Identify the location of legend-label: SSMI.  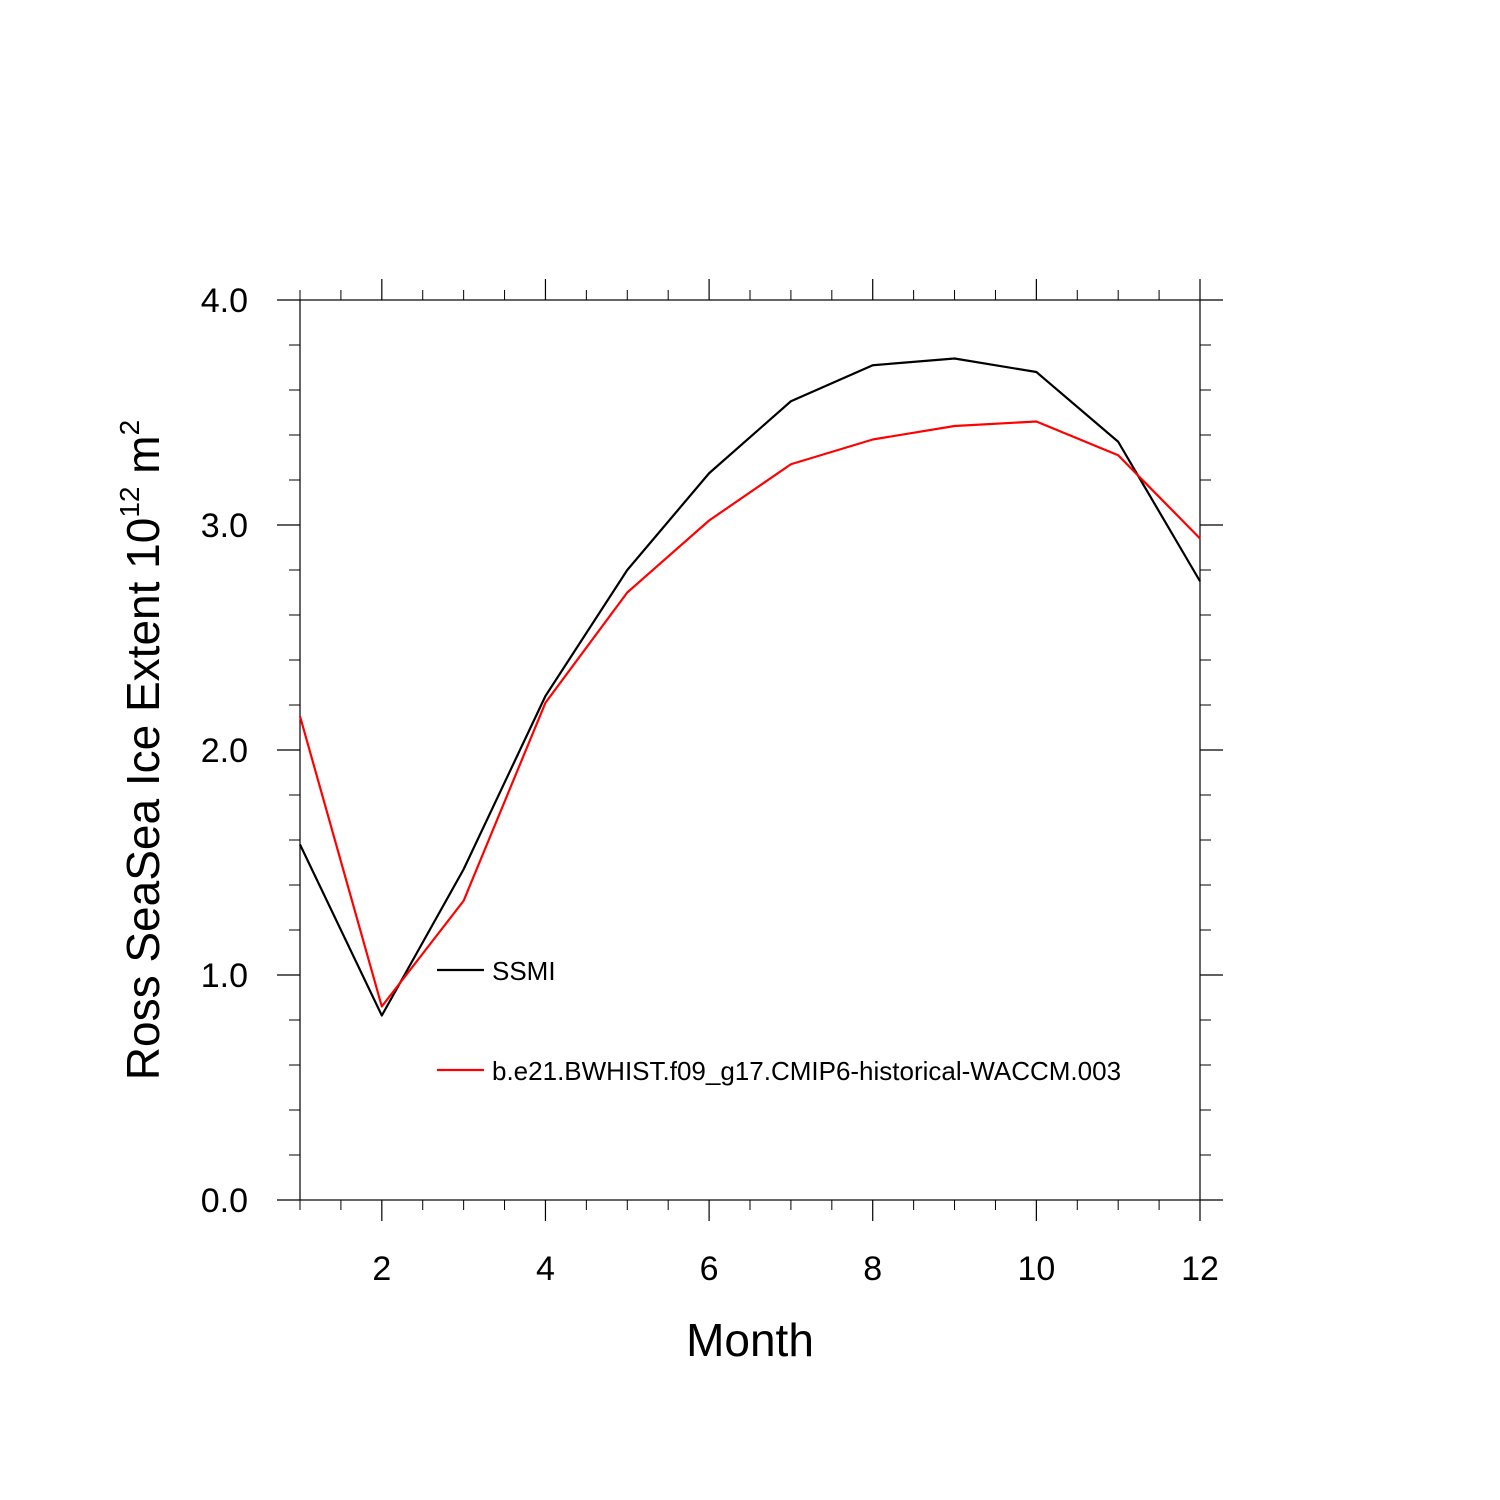
(524, 971).